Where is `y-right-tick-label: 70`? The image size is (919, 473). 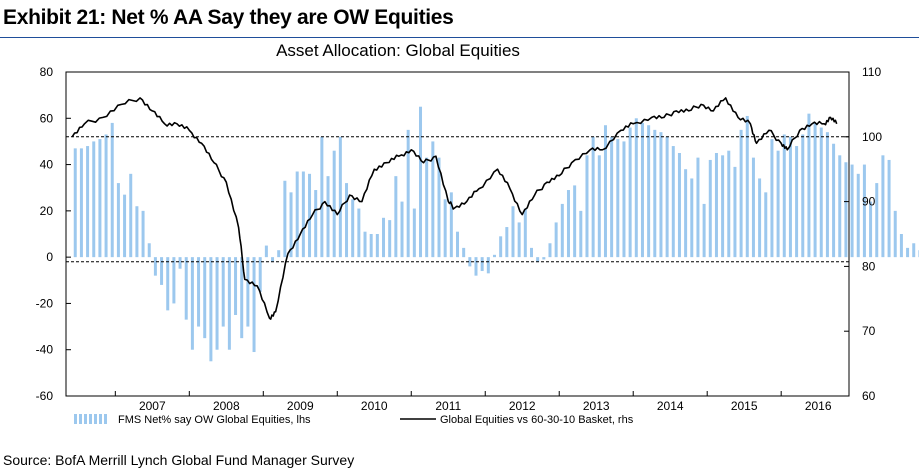
y-right-tick-label: 70 is located at coordinates (869, 331).